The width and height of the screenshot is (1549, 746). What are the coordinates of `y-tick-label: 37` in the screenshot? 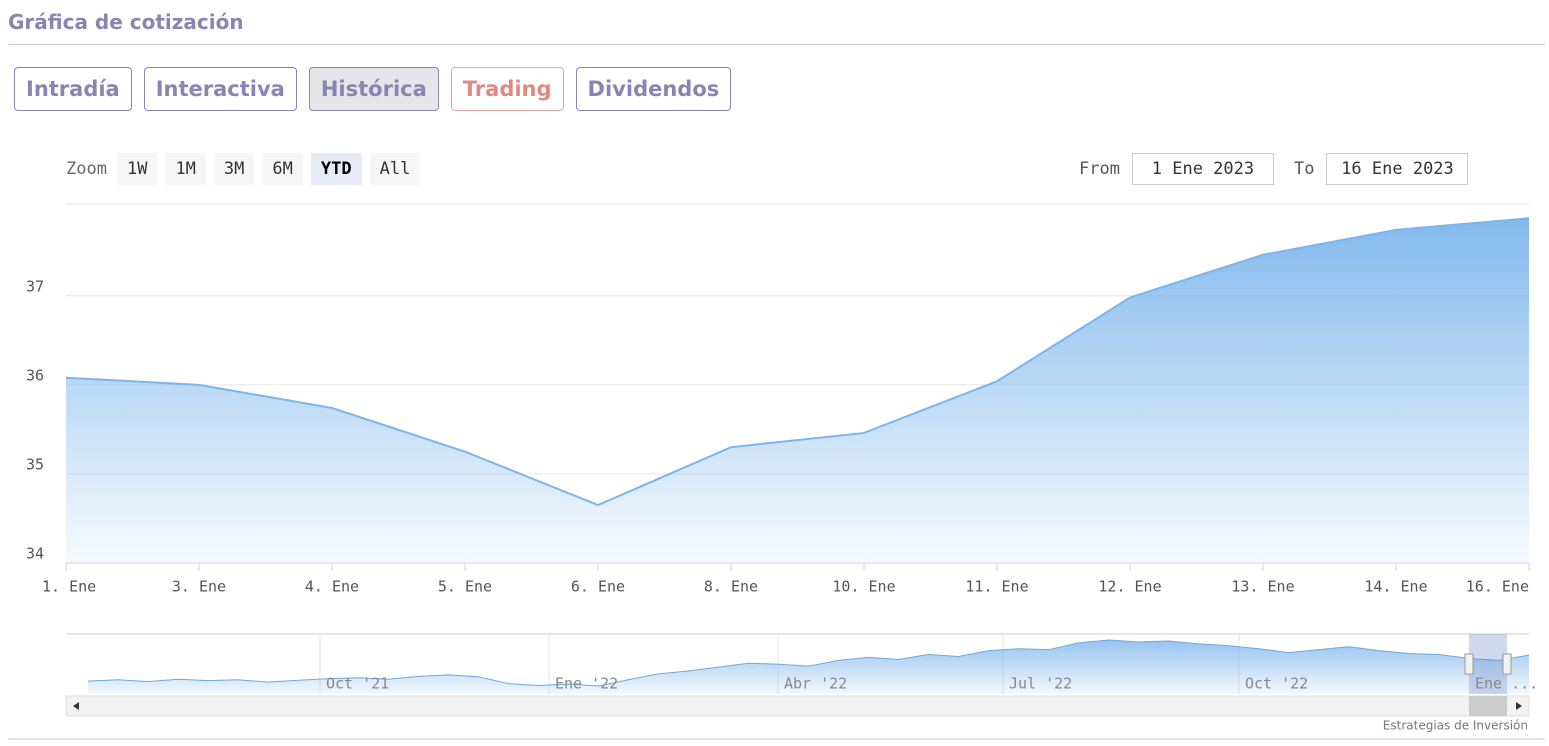 It's located at (35, 286).